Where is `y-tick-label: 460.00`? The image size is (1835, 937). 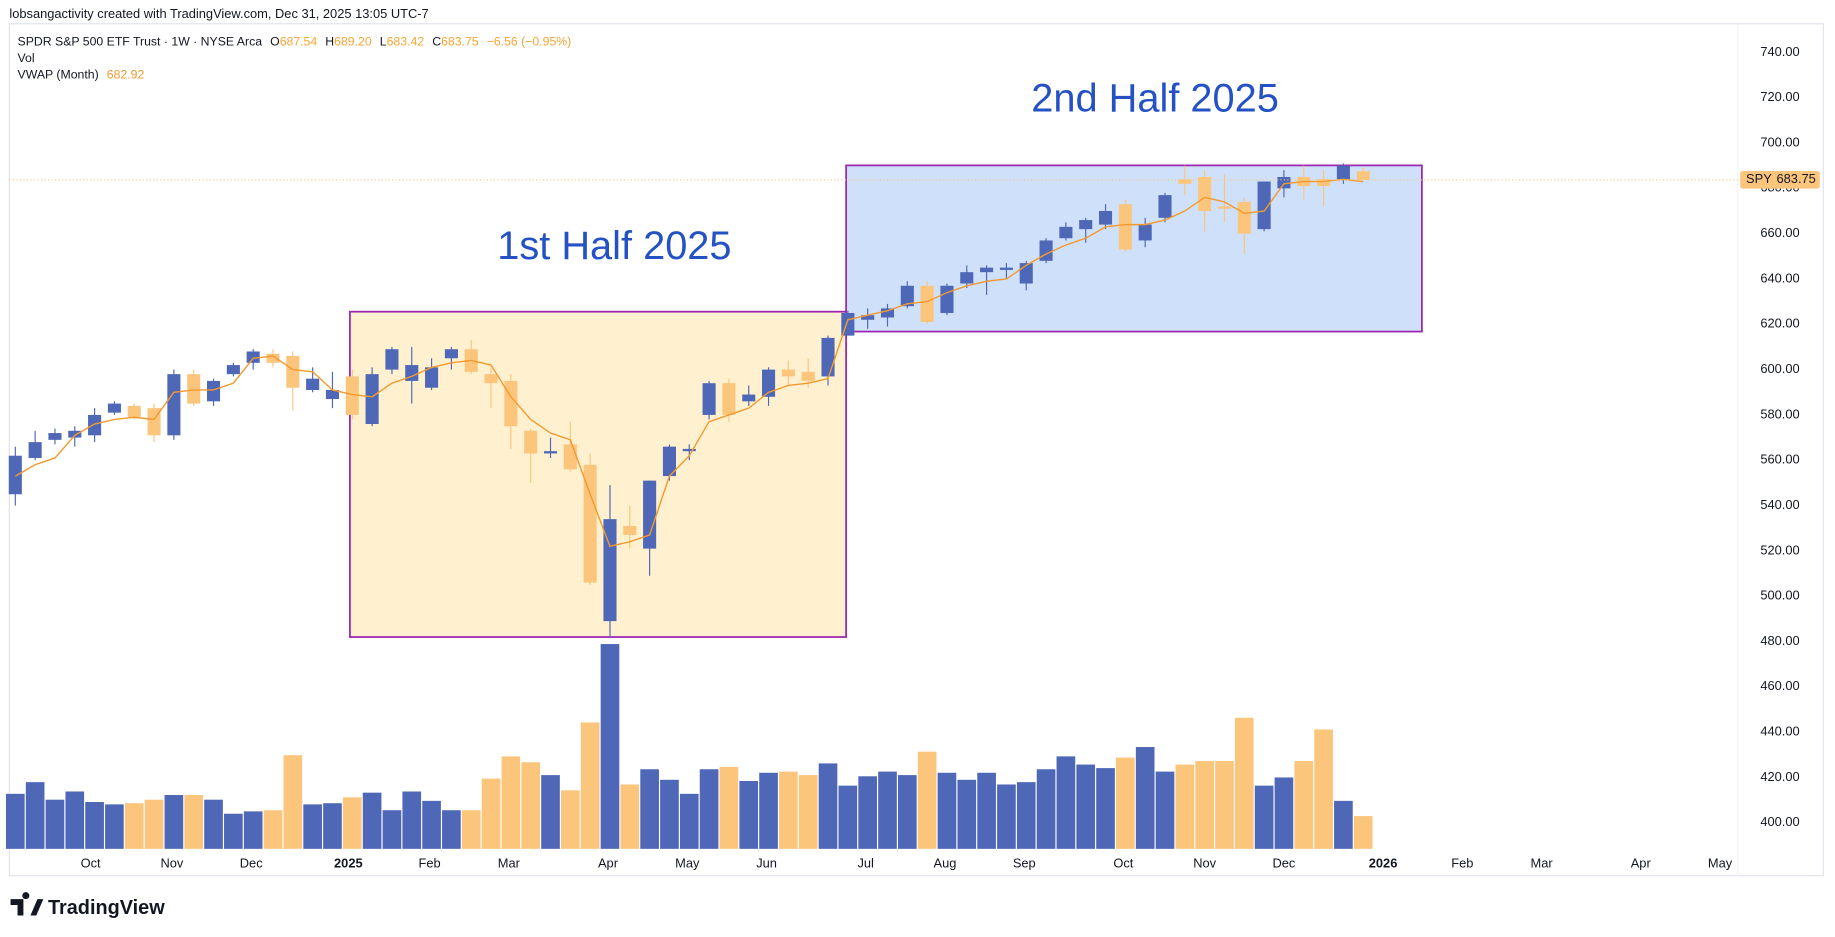
y-tick-label: 460.00 is located at coordinates (1779, 685).